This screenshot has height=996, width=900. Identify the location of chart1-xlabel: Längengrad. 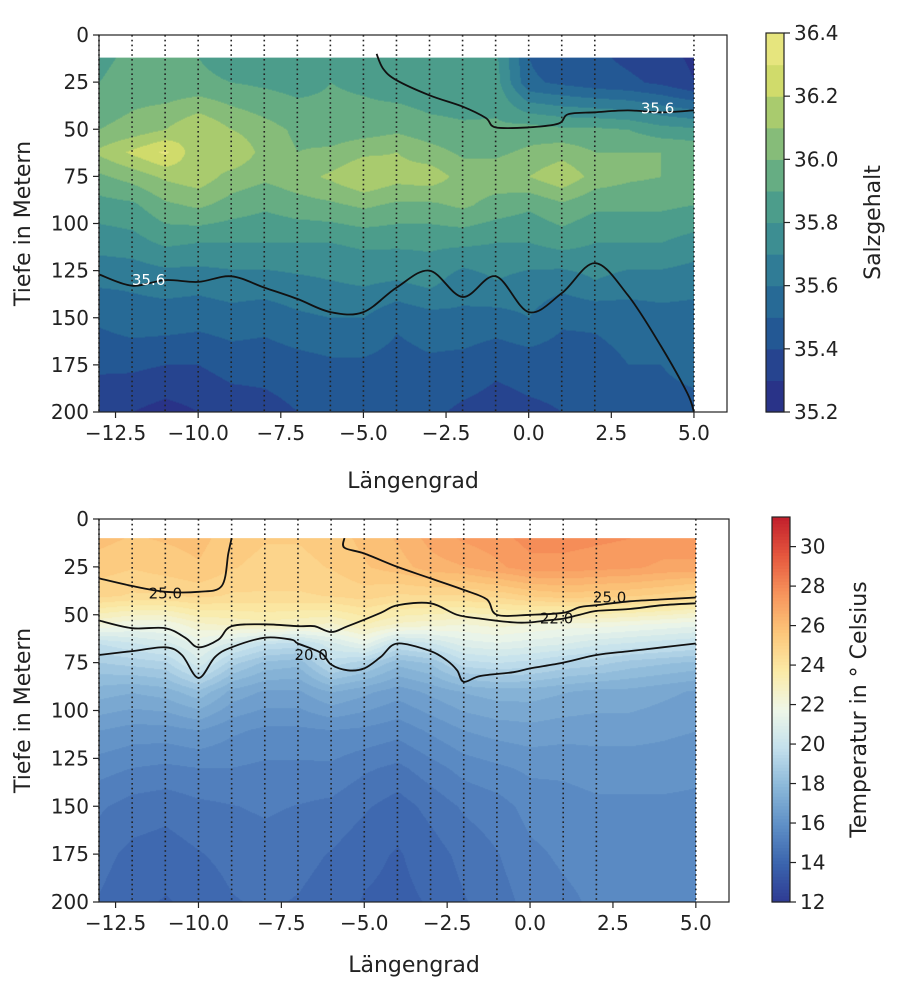
(413, 481).